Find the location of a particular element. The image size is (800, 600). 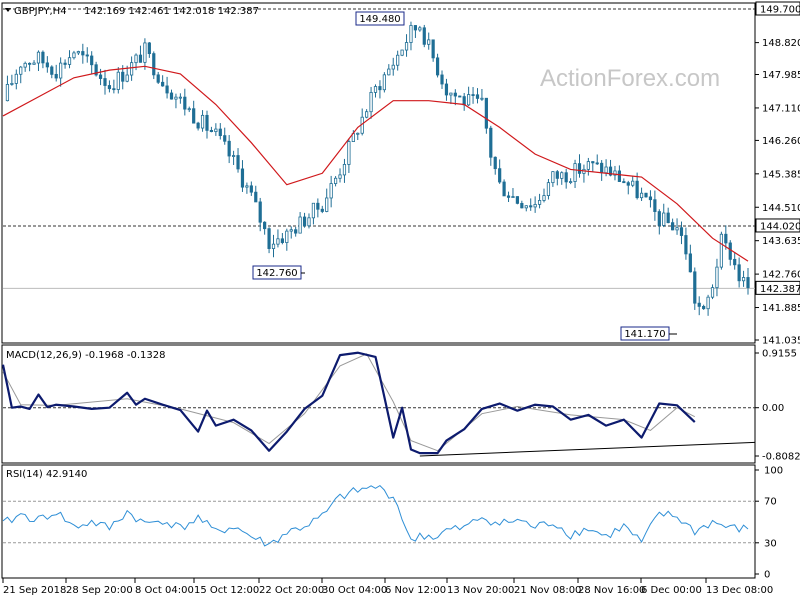

x-tick-label: 13 Nov 20:00 is located at coordinates (480, 590).